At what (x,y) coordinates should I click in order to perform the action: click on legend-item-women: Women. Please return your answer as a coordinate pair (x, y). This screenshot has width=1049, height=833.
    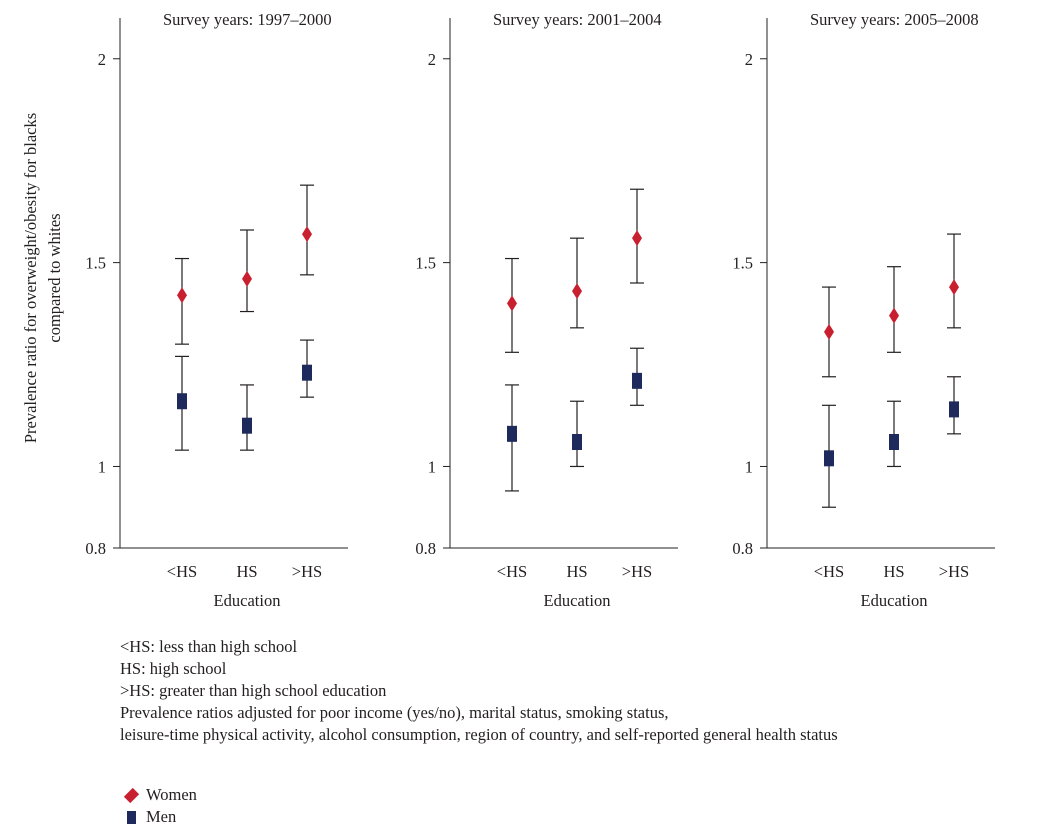
    Looking at the image, I should click on (158, 795).